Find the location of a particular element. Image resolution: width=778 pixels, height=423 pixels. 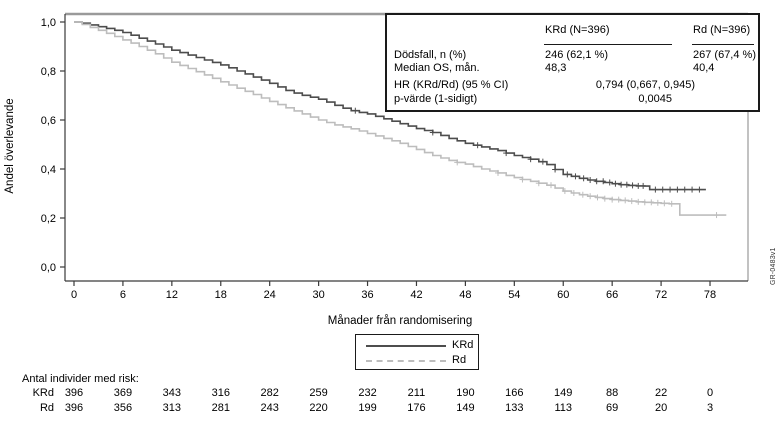

risk-count: 281 is located at coordinates (220, 408).